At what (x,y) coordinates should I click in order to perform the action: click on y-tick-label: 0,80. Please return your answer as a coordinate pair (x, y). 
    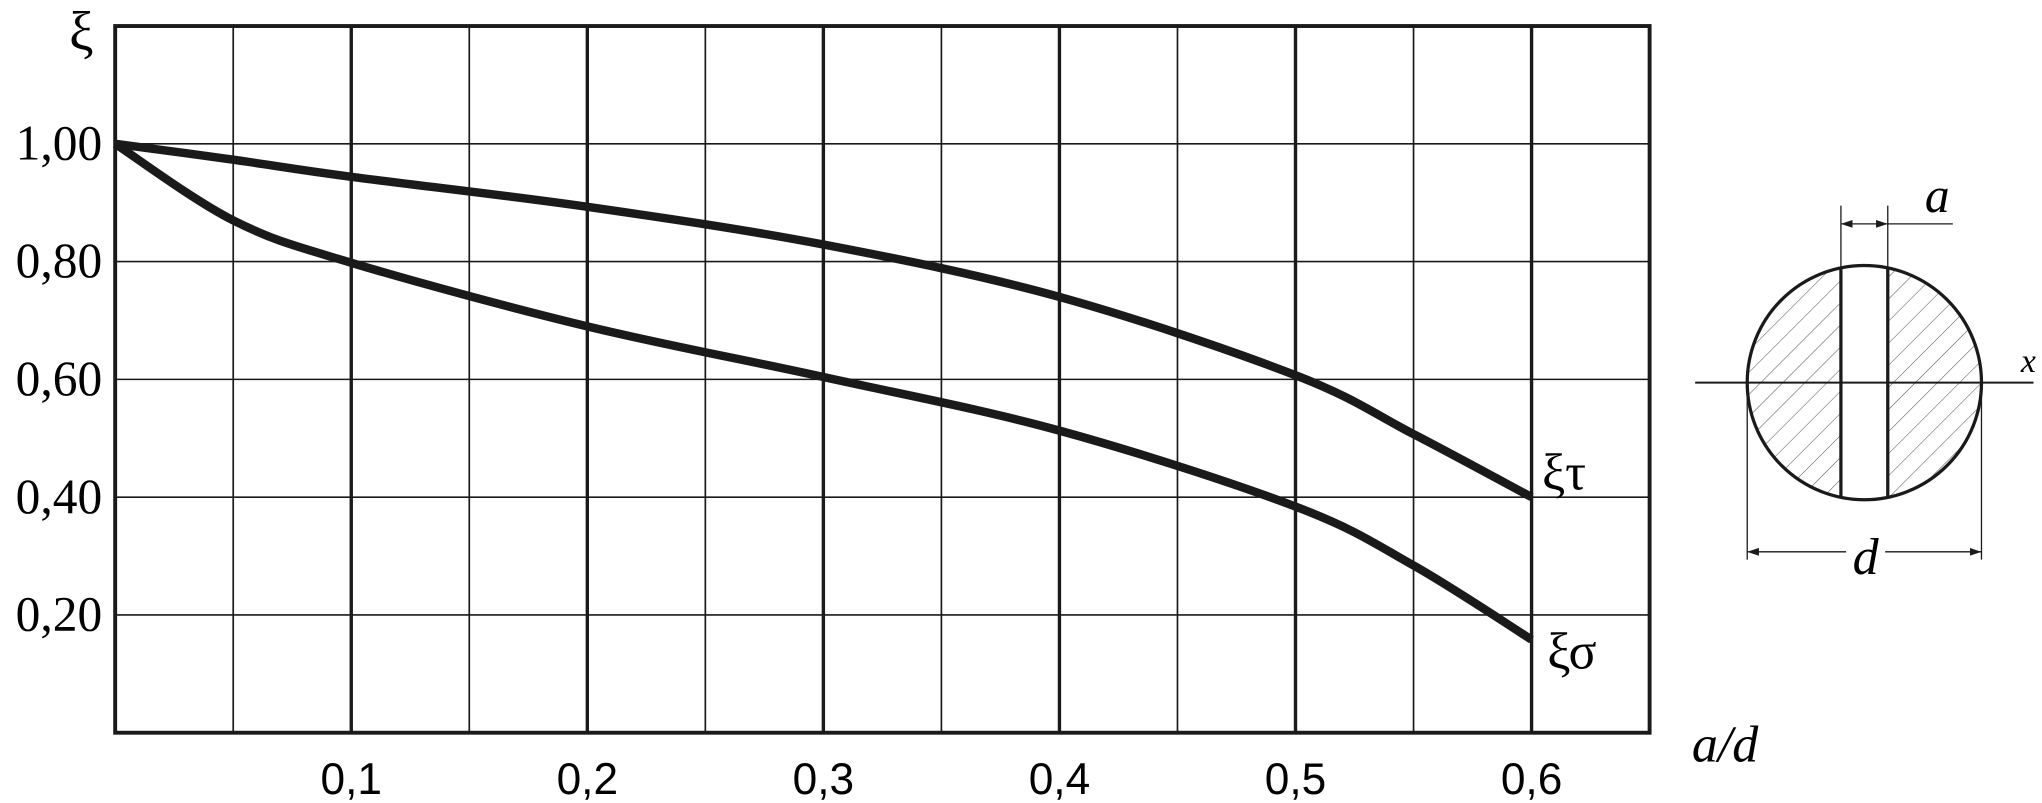
    Looking at the image, I should click on (59, 260).